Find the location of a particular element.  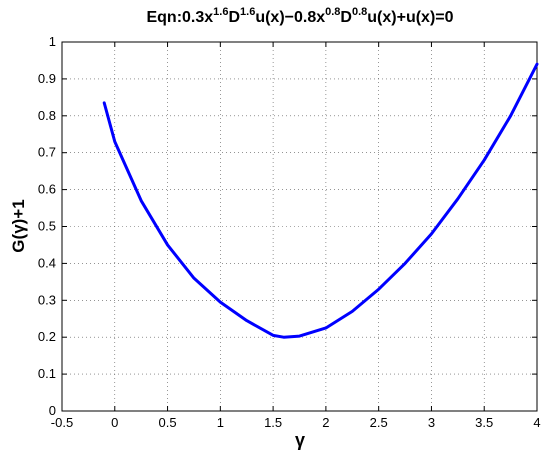

x-tick-label: 2.5 is located at coordinates (379, 422).